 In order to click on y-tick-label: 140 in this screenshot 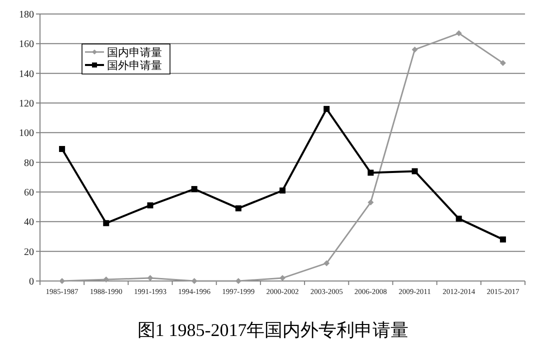, I will do `click(26, 74)`.